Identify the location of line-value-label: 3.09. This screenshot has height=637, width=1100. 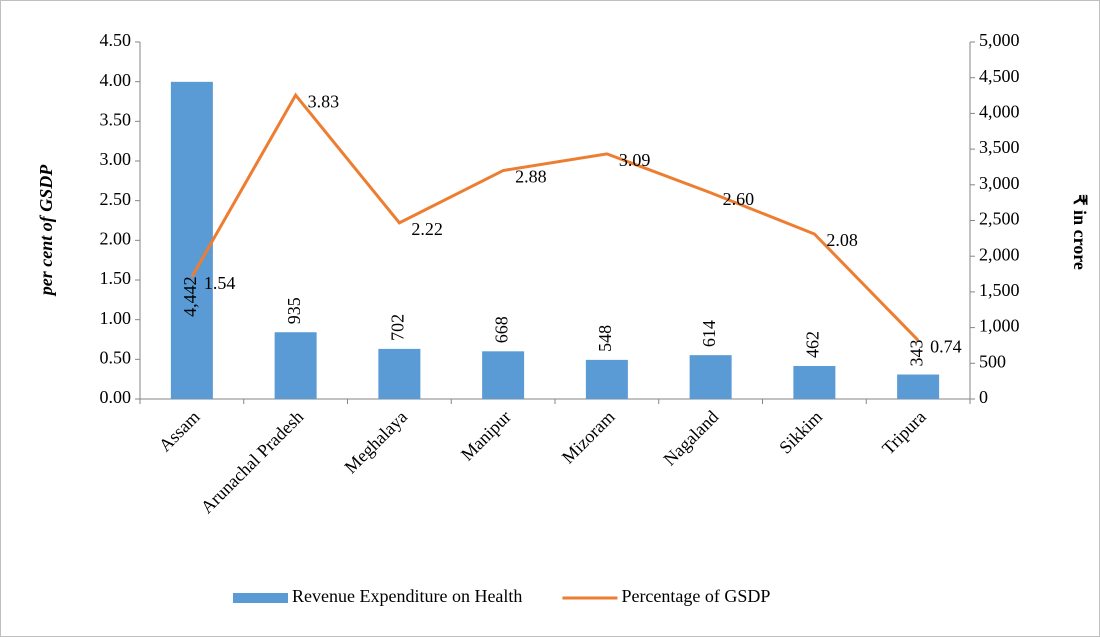
(635, 160).